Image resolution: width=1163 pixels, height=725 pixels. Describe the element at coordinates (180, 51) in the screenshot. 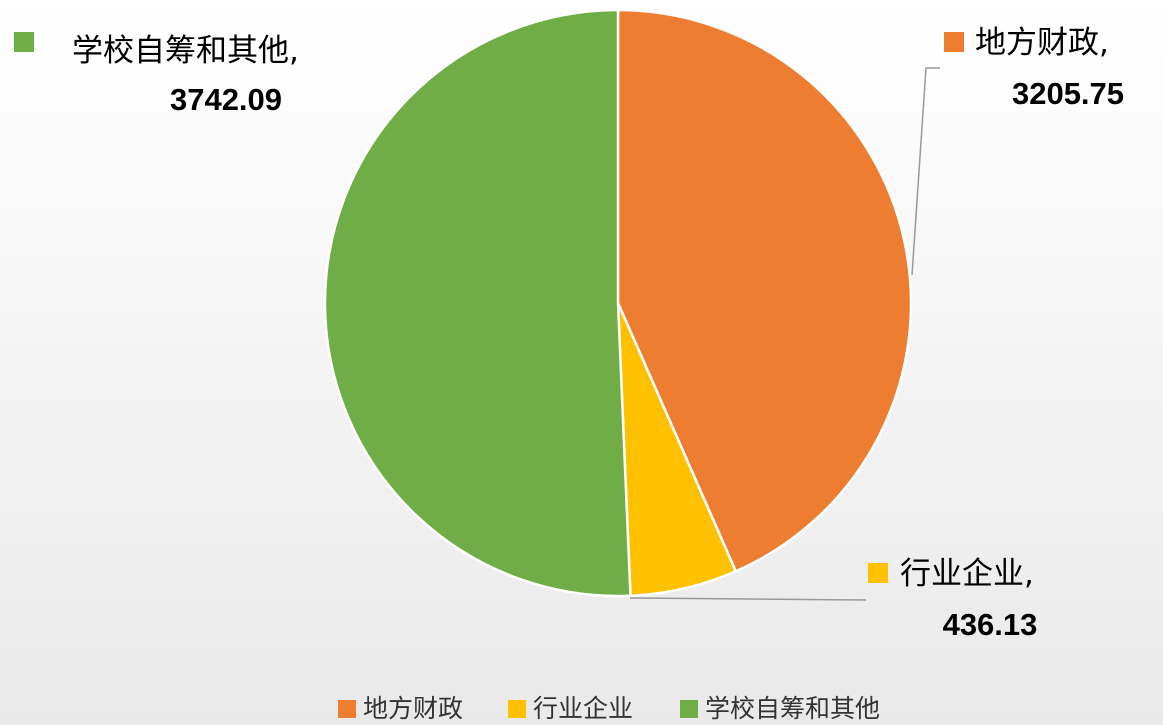

I see `category-name: 学校自筹和其他` at that location.